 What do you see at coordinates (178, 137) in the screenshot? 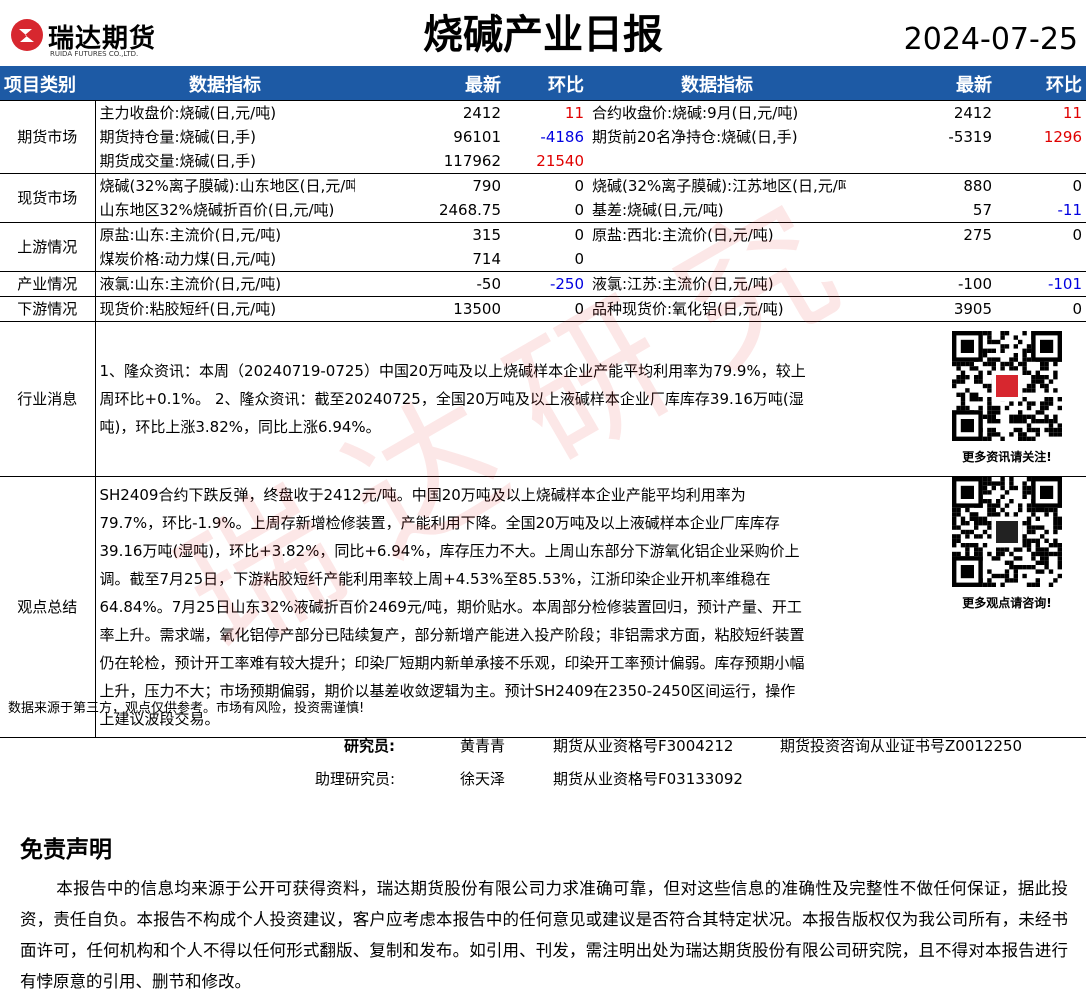
I see `indicator: 期货持仓量:烧碱(日,手)` at bounding box center [178, 137].